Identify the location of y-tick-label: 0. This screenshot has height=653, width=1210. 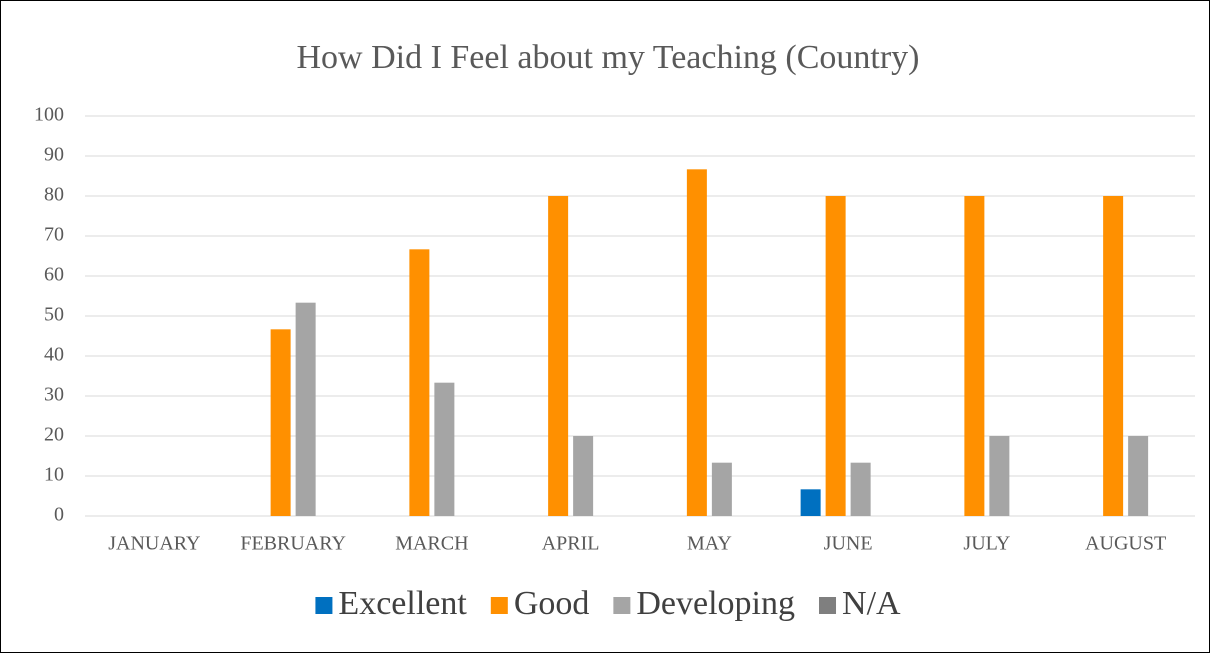
(59, 515).